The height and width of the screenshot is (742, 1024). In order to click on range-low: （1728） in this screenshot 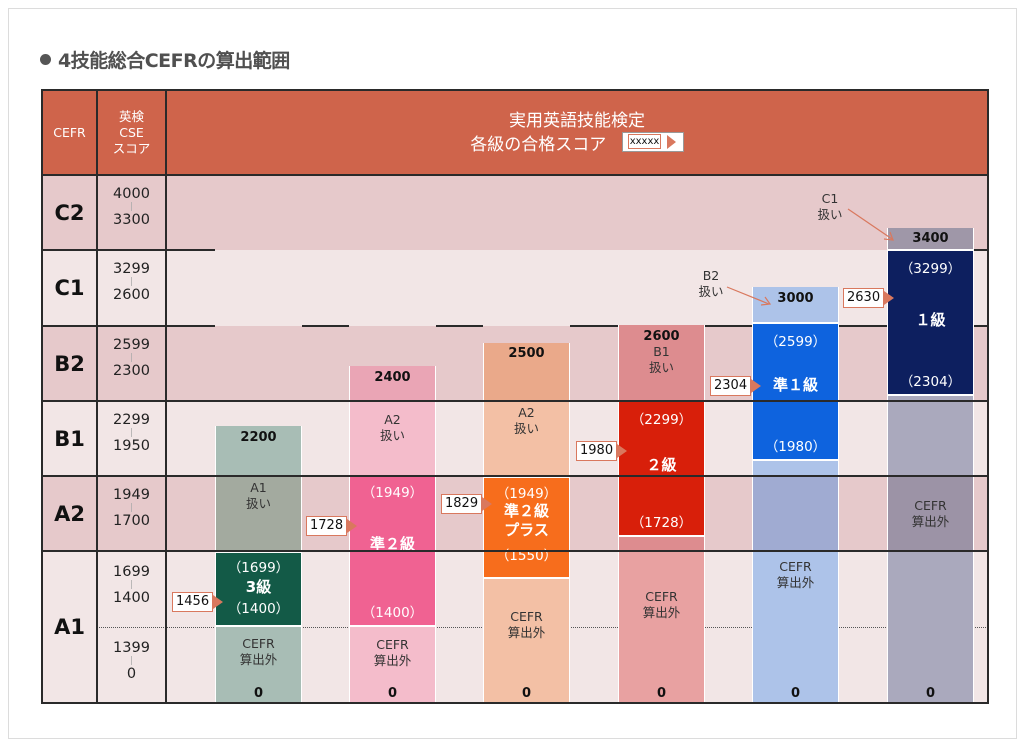, I will do `click(661, 523)`.